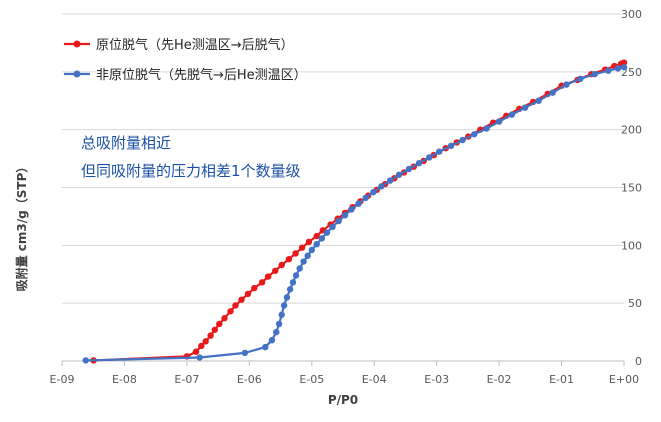 This screenshot has width=661, height=422. What do you see at coordinates (126, 143) in the screenshot?
I see `annotation-line-1: 总吸附量相近` at bounding box center [126, 143].